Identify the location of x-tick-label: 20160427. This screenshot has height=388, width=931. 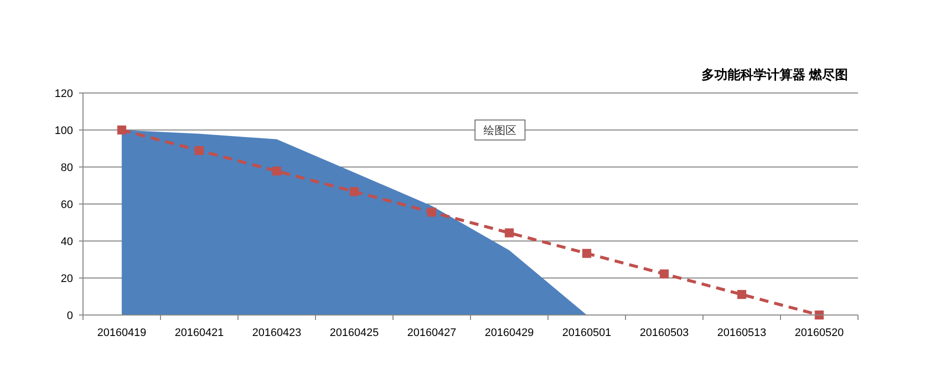
(431, 333).